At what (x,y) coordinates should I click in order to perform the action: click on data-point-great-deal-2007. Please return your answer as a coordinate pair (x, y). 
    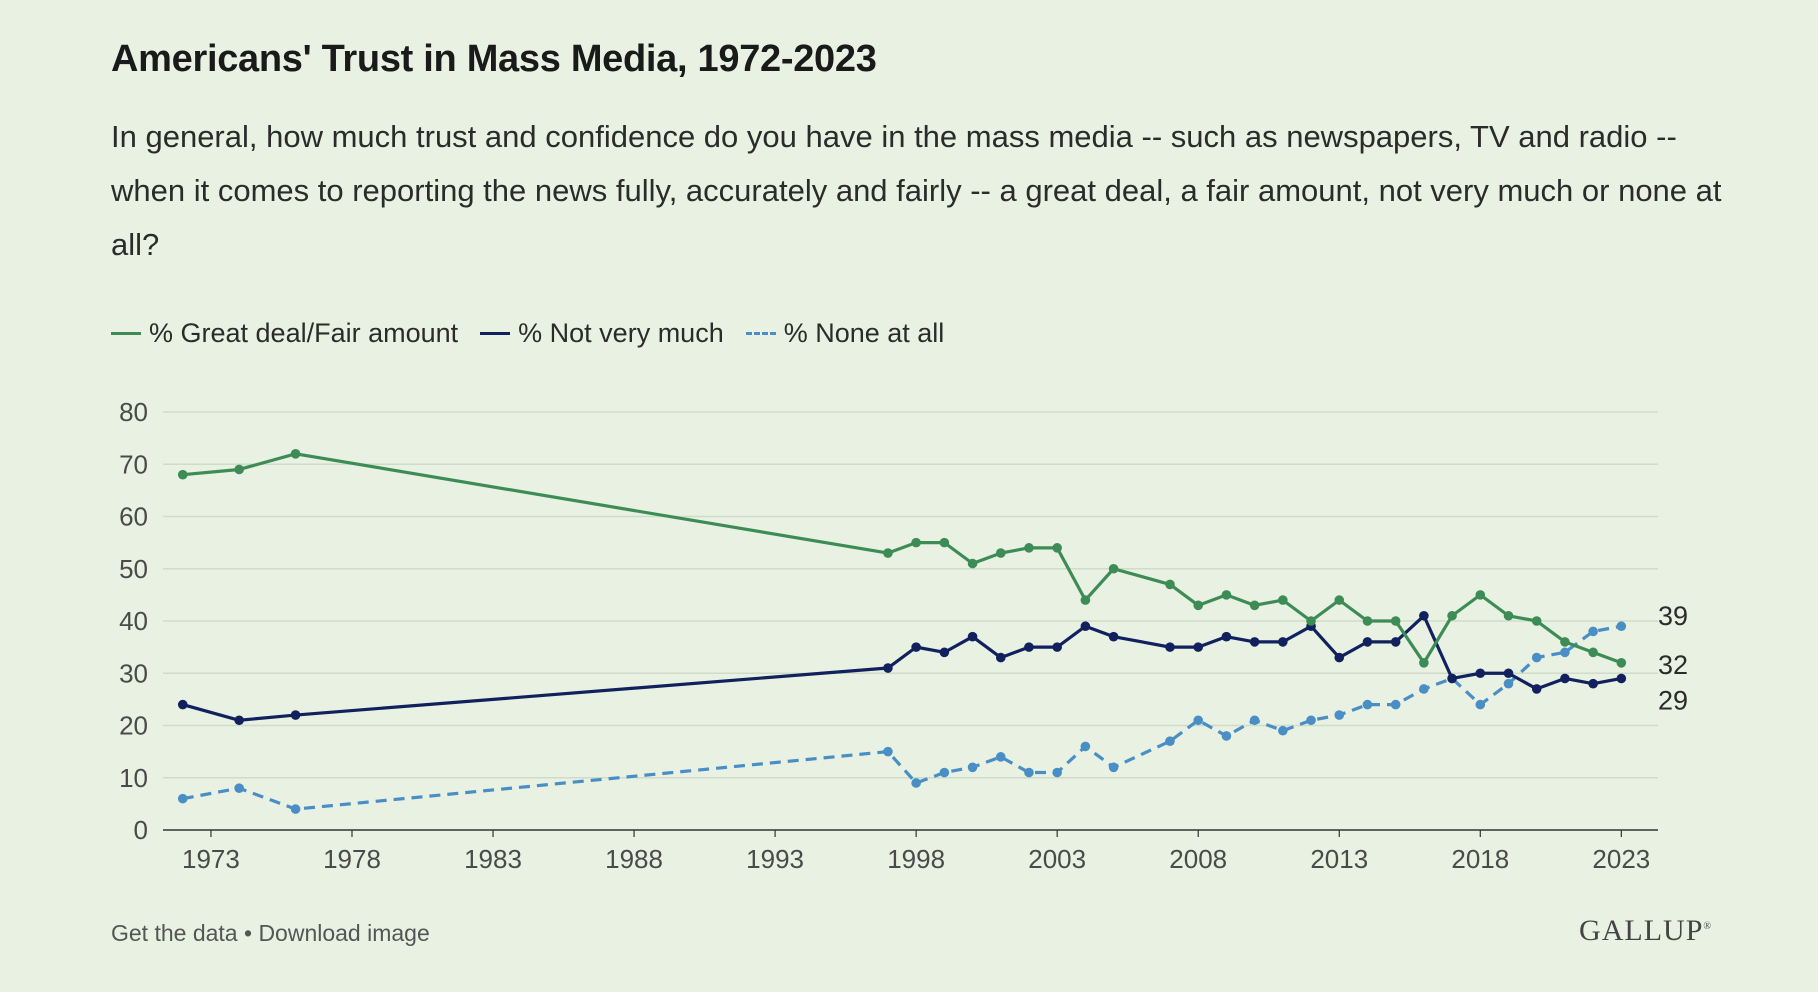
    Looking at the image, I should click on (1170, 584).